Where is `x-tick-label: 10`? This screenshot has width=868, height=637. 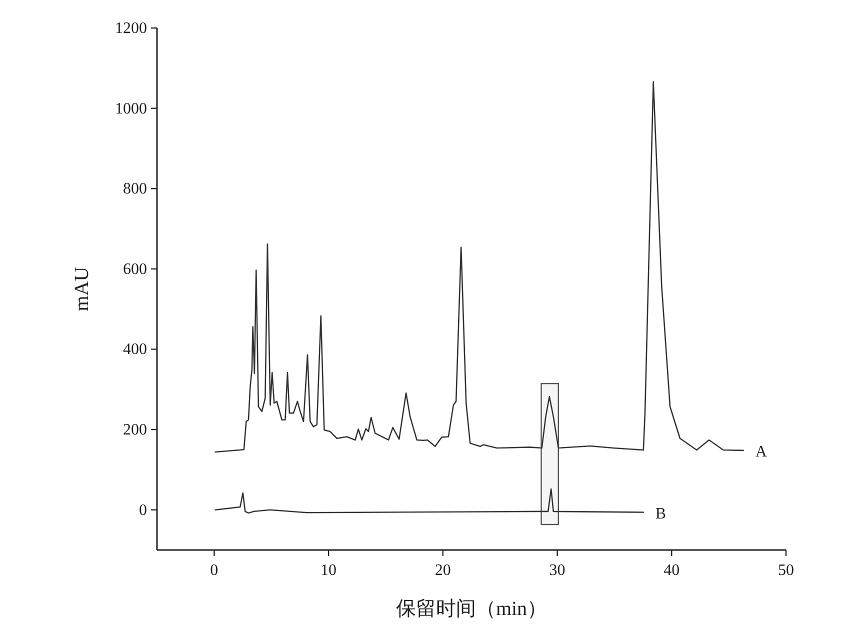
x-tick-label: 10 is located at coordinates (328, 570).